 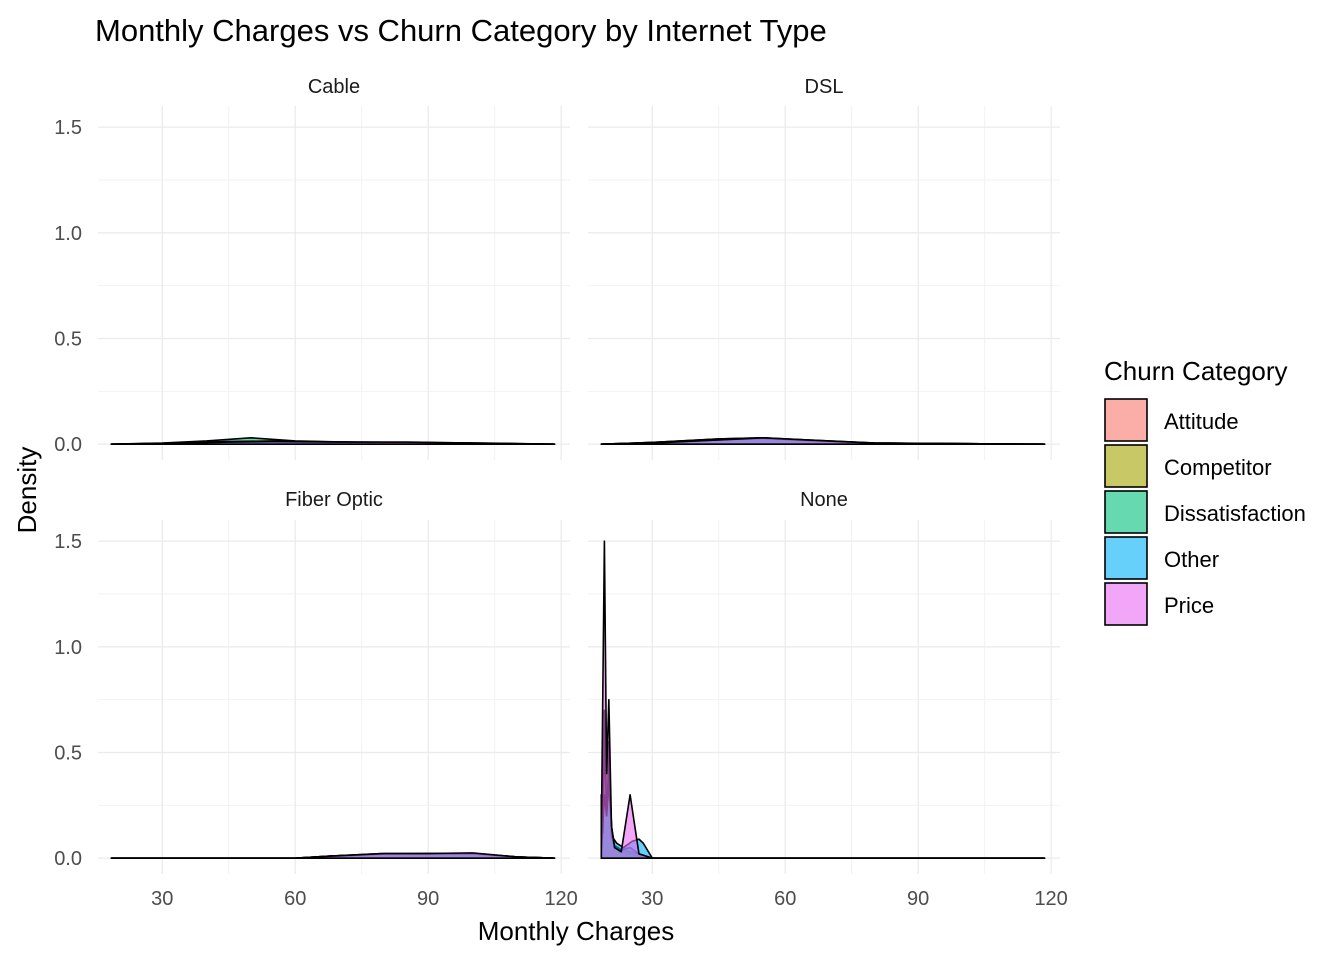 What do you see at coordinates (334, 500) in the screenshot?
I see `facet-label-fiber-optic: Fiber Optic` at bounding box center [334, 500].